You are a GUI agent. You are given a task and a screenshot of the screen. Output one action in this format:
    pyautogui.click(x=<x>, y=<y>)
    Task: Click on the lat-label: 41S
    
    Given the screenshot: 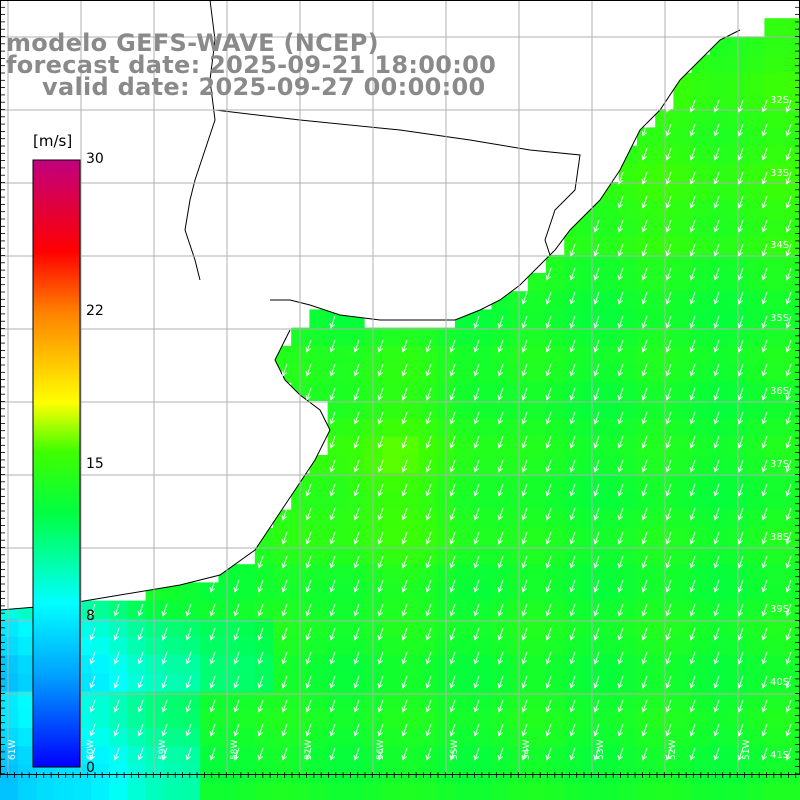 What is the action you would take?
    pyautogui.click(x=780, y=755)
    